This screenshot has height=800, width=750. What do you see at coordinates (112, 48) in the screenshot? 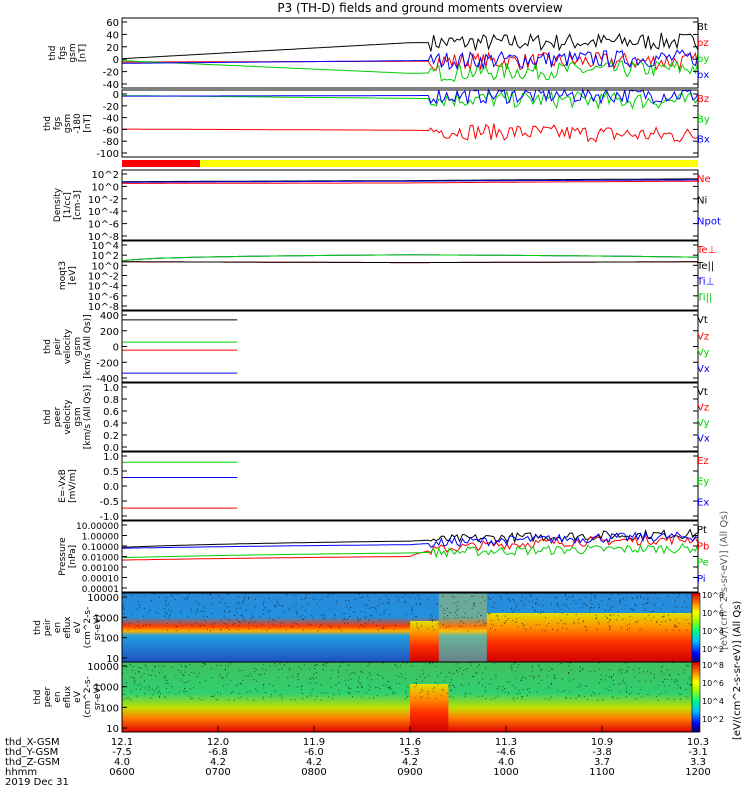
I see `y-tick-label: 20` at bounding box center [112, 48].